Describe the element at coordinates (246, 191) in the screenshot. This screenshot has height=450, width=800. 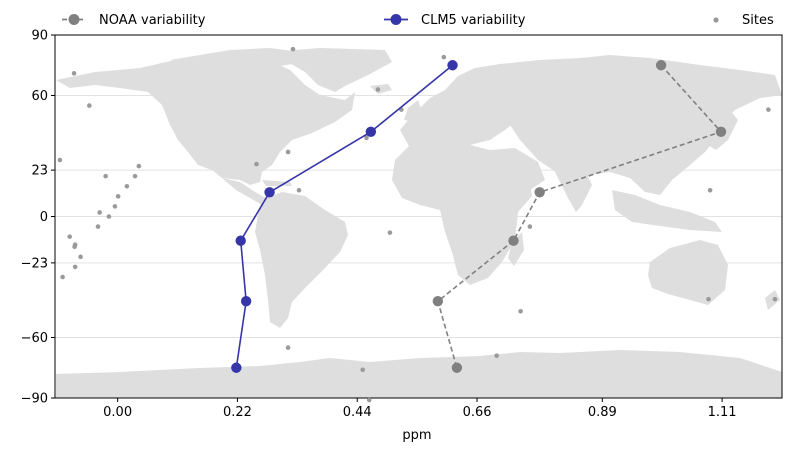
I see `central-america-land` at that location.